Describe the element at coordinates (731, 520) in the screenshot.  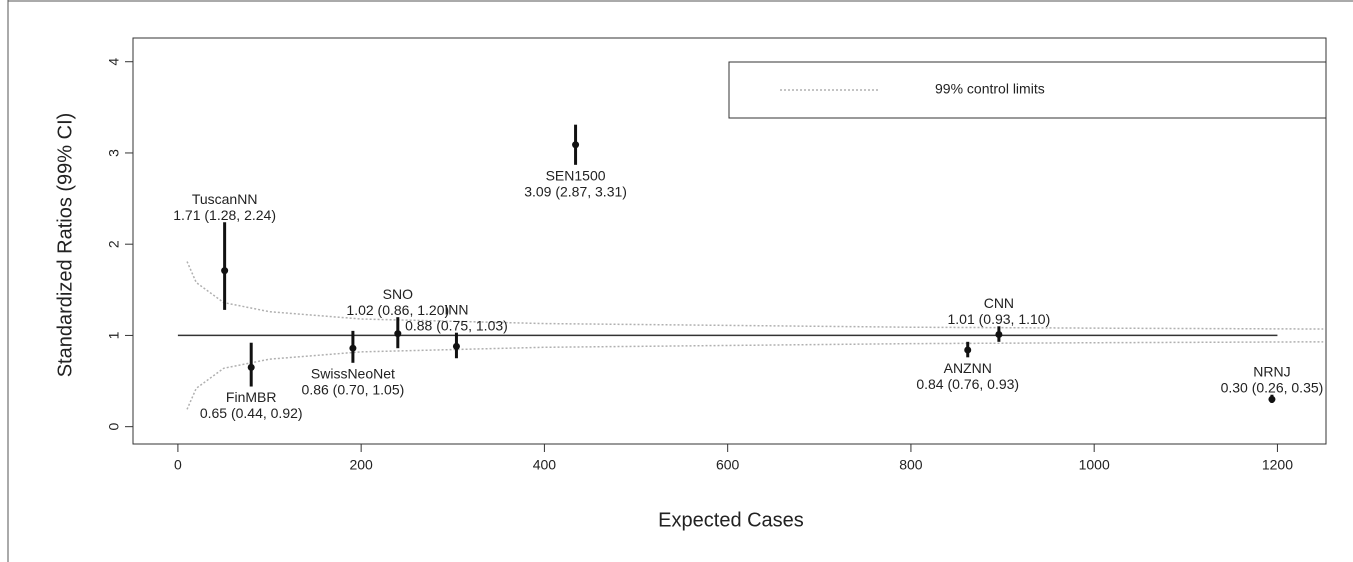
I see `x-axis-title: Expected Cases` at that location.